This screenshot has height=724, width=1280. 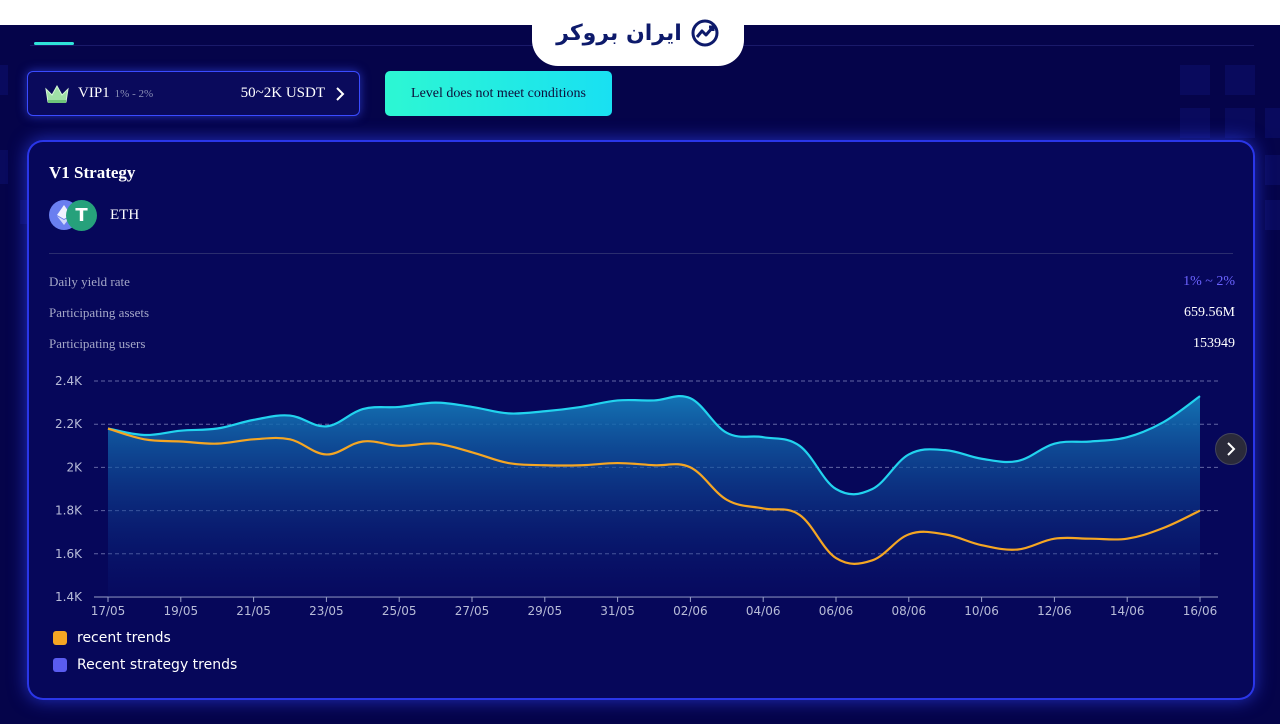 What do you see at coordinates (763, 611) in the screenshot?
I see `x-tick-label: 04/06` at bounding box center [763, 611].